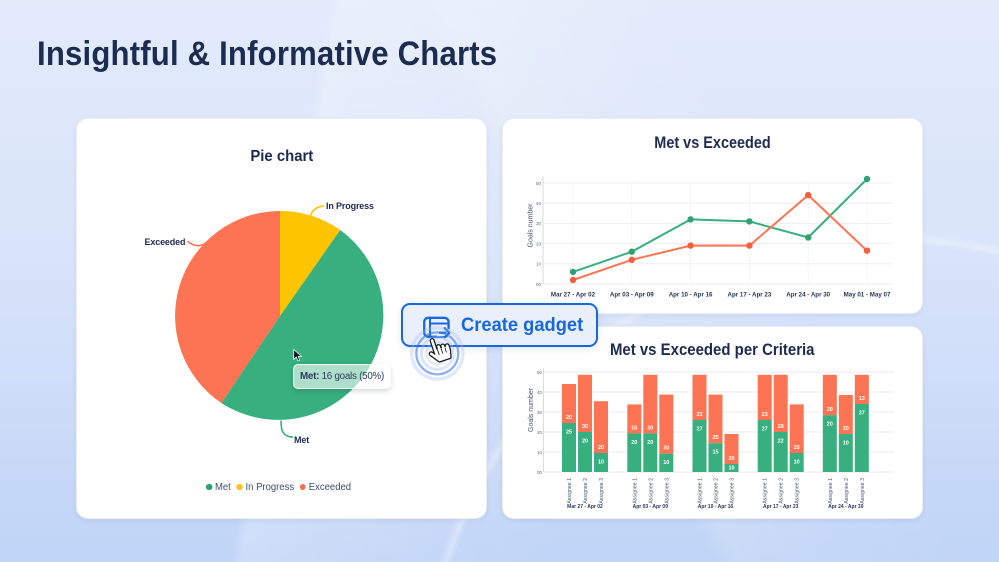 This screenshot has height=562, width=999. What do you see at coordinates (781, 442) in the screenshot?
I see `svg-text: 22` at bounding box center [781, 442].